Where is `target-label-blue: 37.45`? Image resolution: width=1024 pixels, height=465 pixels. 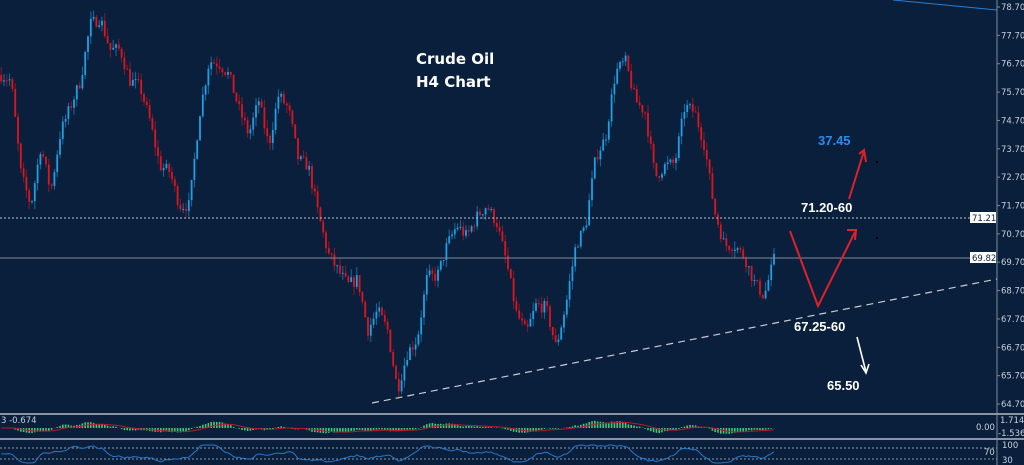
target-label-blue: 37.45 is located at coordinates (834, 140).